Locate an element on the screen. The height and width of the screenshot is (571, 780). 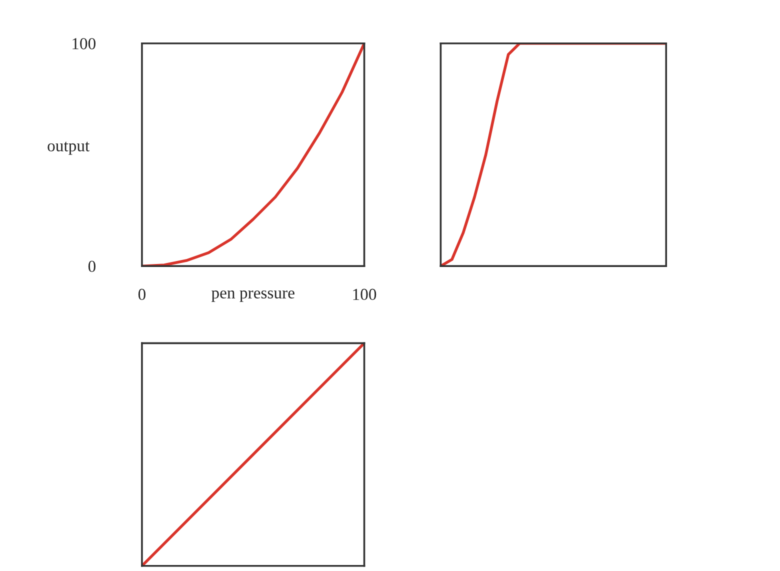
line-series is located at coordinates (253, 154).